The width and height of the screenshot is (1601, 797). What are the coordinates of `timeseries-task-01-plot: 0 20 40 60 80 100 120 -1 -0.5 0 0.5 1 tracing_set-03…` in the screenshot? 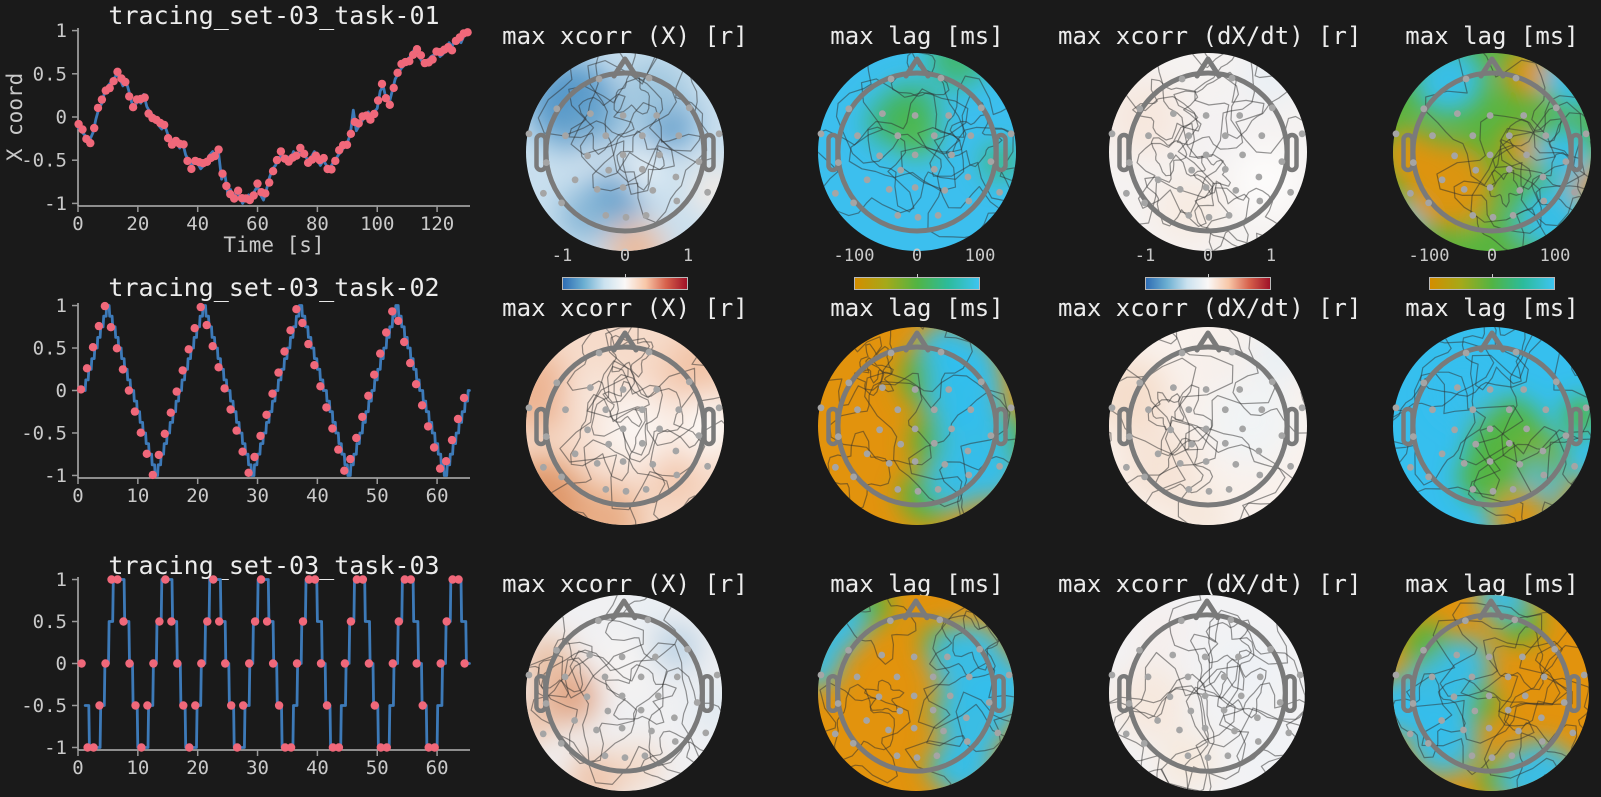 It's located at (237, 129).